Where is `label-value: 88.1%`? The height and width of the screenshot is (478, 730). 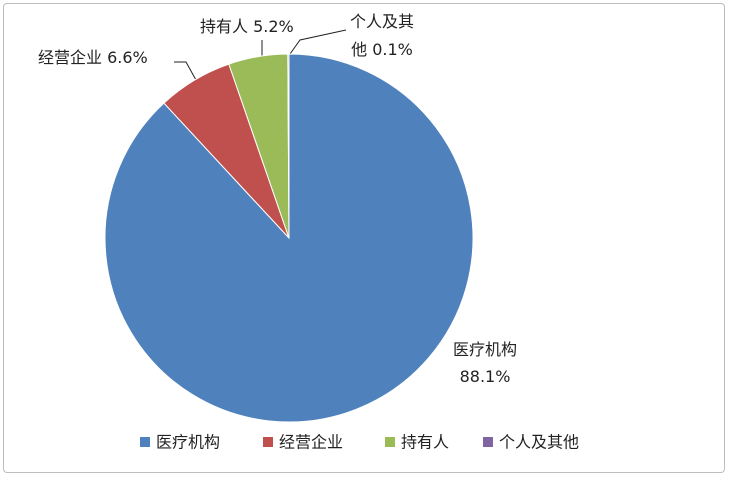 label-value: 88.1% is located at coordinates (485, 376).